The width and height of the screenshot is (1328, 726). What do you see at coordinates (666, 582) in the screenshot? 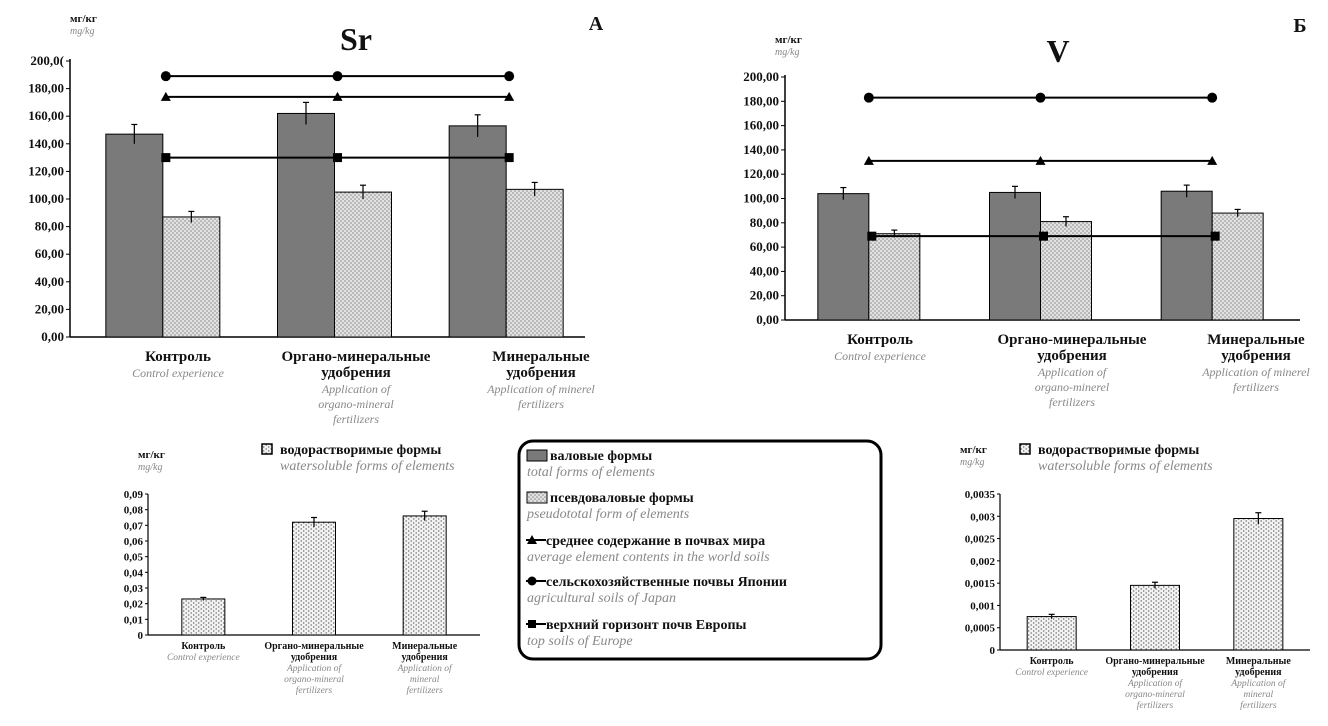
I see `legend-label-japan: сельскохозяйственные почвы Японии` at bounding box center [666, 582].